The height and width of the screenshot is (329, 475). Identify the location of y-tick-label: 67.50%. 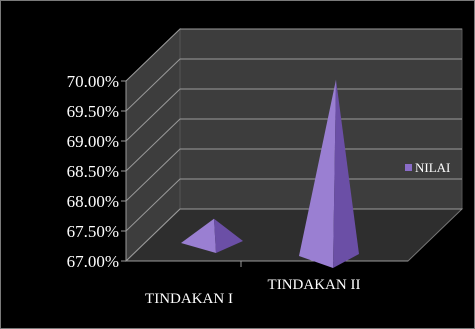
(93, 231).